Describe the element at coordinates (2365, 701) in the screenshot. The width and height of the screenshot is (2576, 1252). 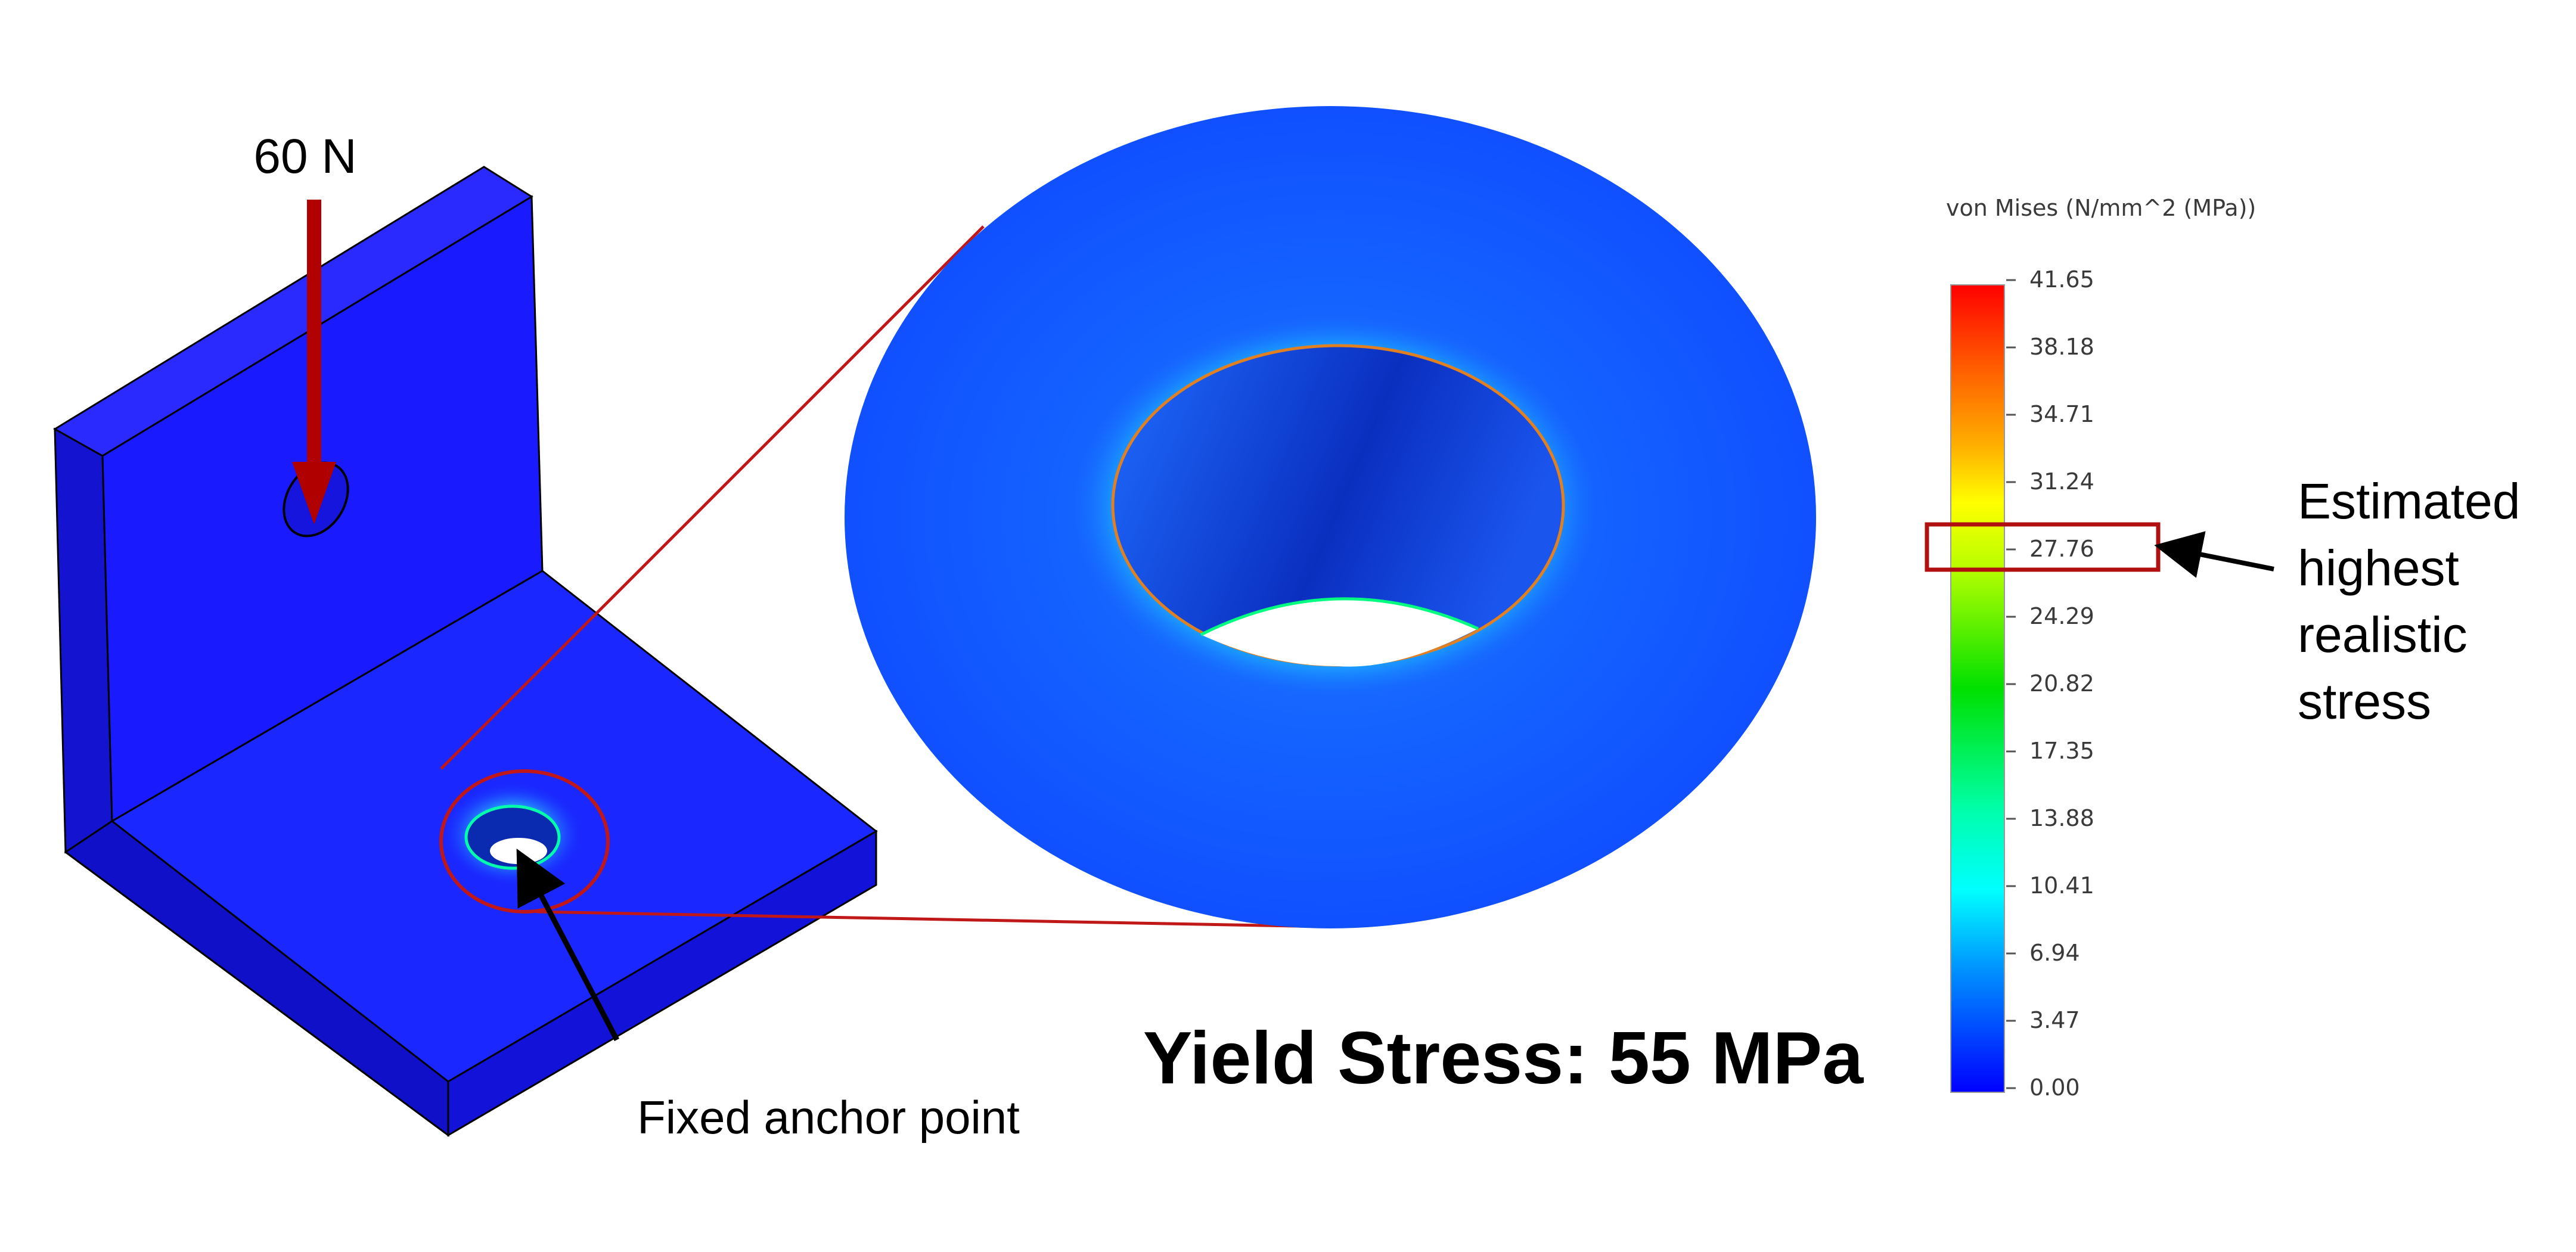
I see `callout-line-4: stress` at that location.